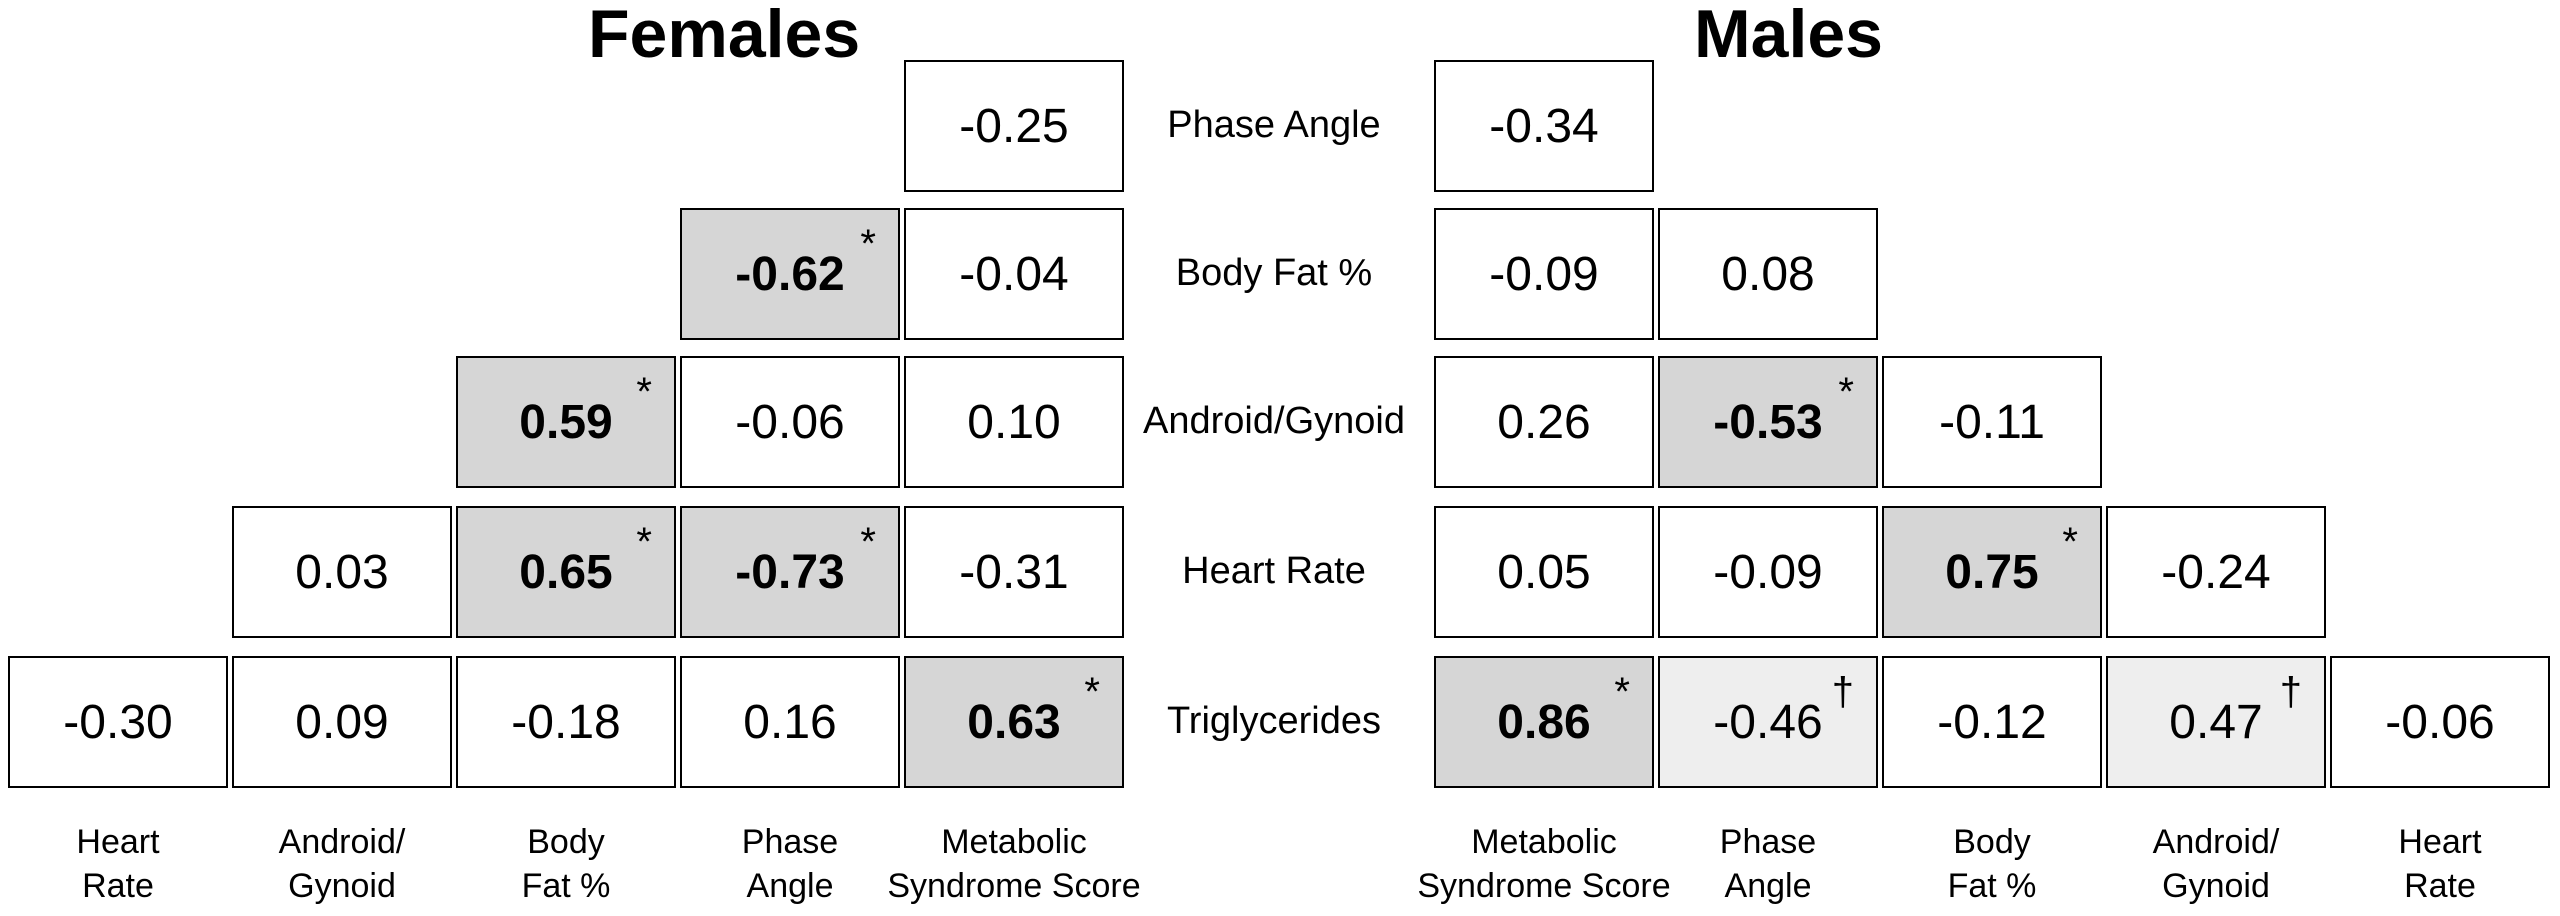 This screenshot has height=916, width=2560. I want to click on correlation-value: 0.05, so click(1544, 572).